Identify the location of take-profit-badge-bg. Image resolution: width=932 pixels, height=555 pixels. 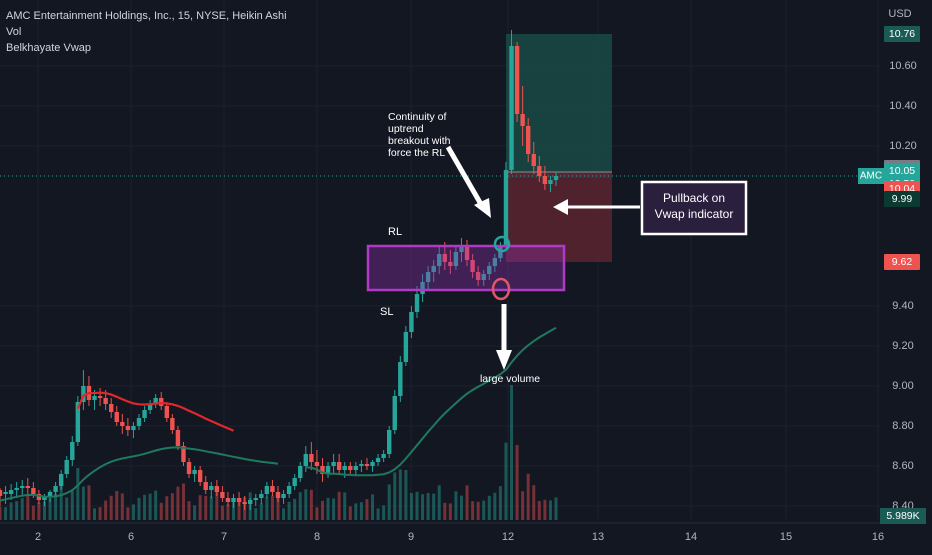
(902, 34).